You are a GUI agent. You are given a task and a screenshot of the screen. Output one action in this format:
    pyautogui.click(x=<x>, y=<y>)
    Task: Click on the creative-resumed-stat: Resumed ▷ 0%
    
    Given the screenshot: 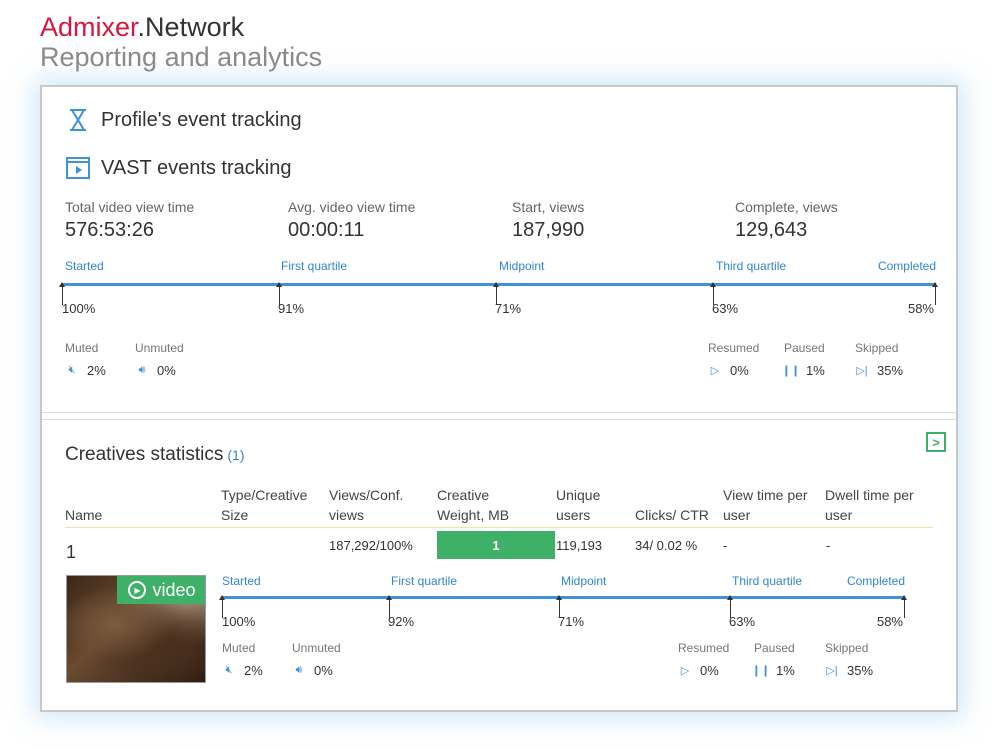 What is the action you would take?
    pyautogui.click(x=703, y=659)
    